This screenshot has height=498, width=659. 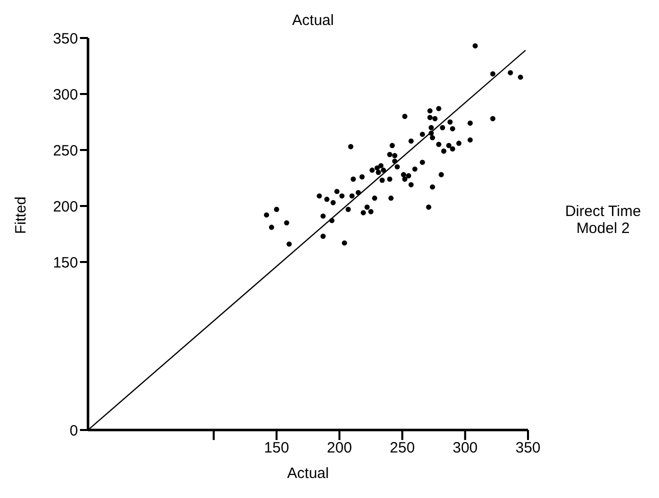 I want to click on x-tick-label: 300, so click(x=465, y=448).